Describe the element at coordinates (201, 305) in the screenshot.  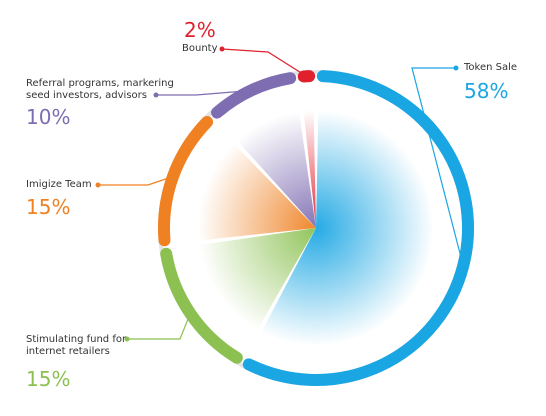
I see `arc-stimulating-fund` at that location.